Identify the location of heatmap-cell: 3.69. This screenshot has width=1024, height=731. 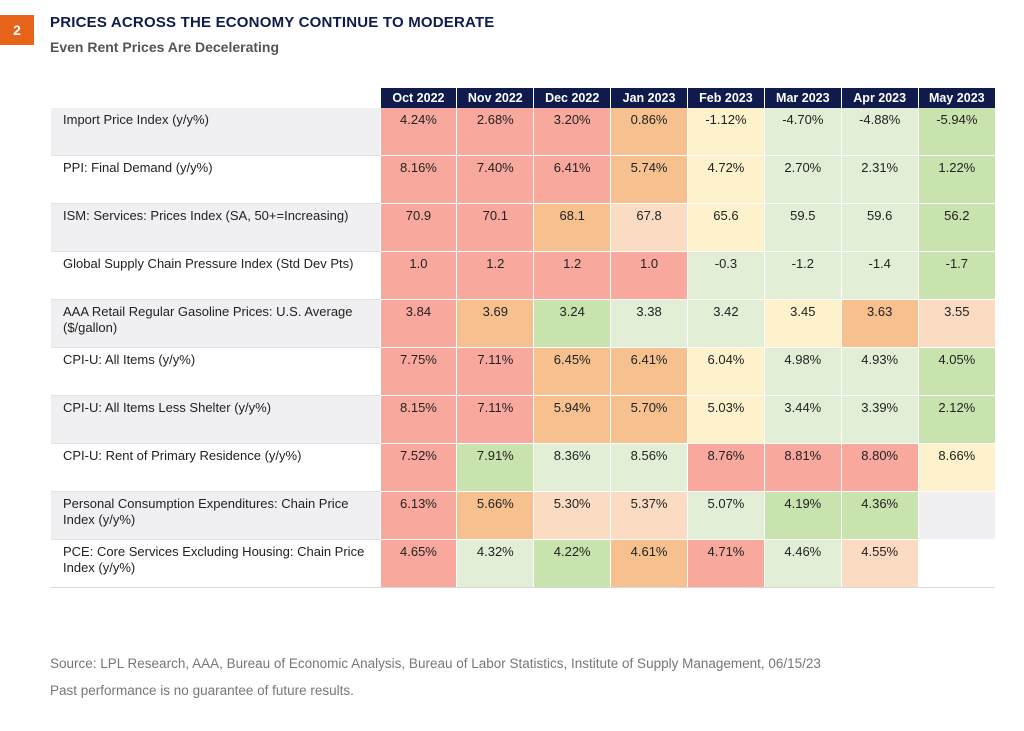
(495, 323).